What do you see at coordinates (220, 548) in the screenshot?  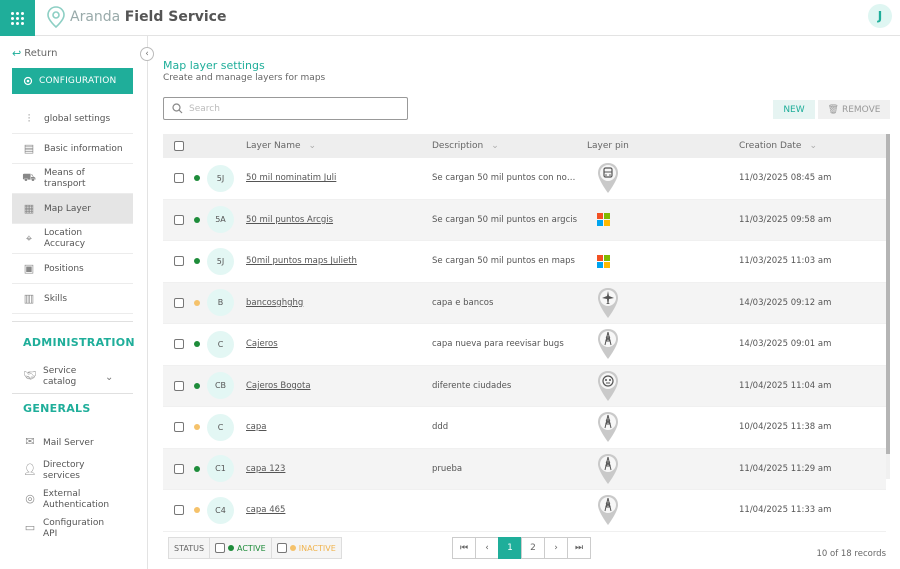 I see `active-filter-checkbox` at bounding box center [220, 548].